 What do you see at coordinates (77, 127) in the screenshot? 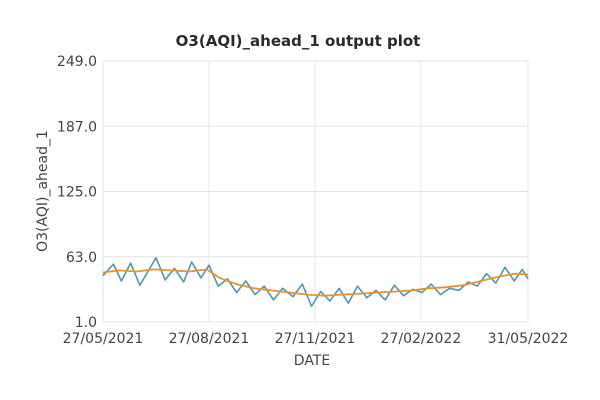
I see `y-tick-label: 187.0` at bounding box center [77, 127].